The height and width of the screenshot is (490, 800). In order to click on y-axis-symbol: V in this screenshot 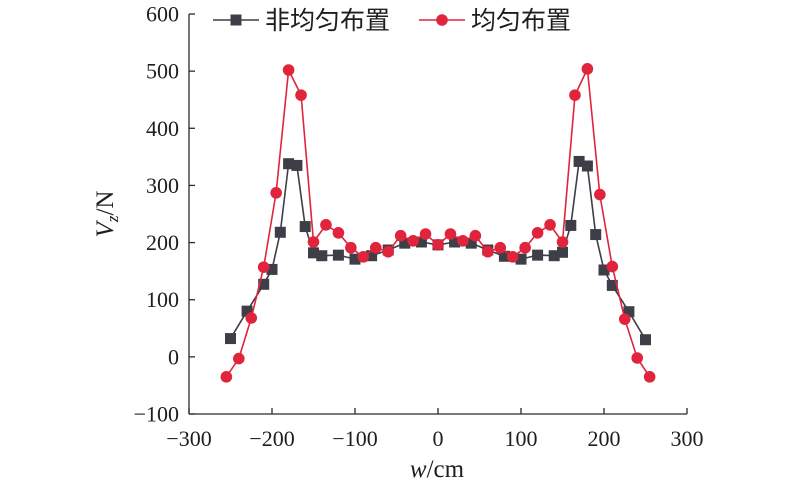, I will do `click(105, 228)`.